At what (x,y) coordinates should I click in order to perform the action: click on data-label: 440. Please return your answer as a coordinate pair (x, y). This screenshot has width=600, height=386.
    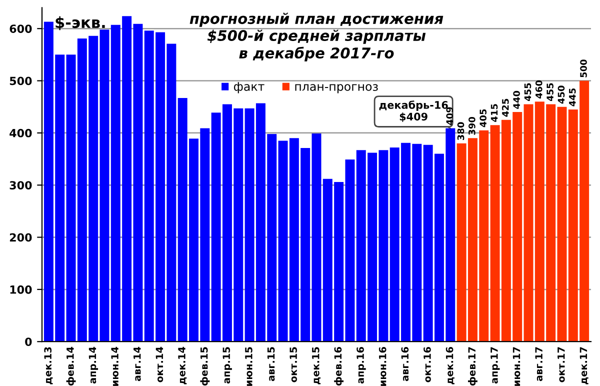
    Looking at the image, I should click on (516, 99).